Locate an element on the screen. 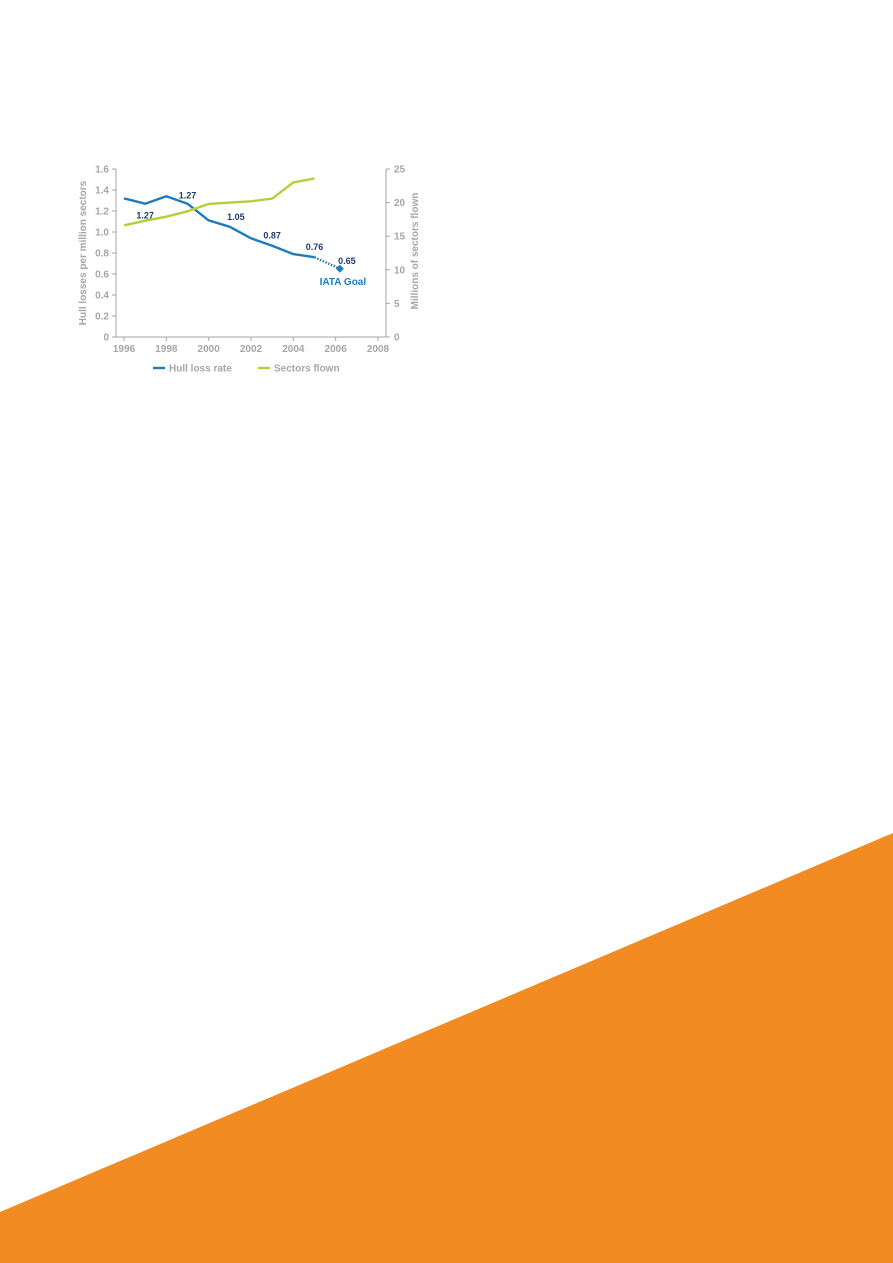 The width and height of the screenshot is (893, 1263). data-label: 0.76 is located at coordinates (315, 247).